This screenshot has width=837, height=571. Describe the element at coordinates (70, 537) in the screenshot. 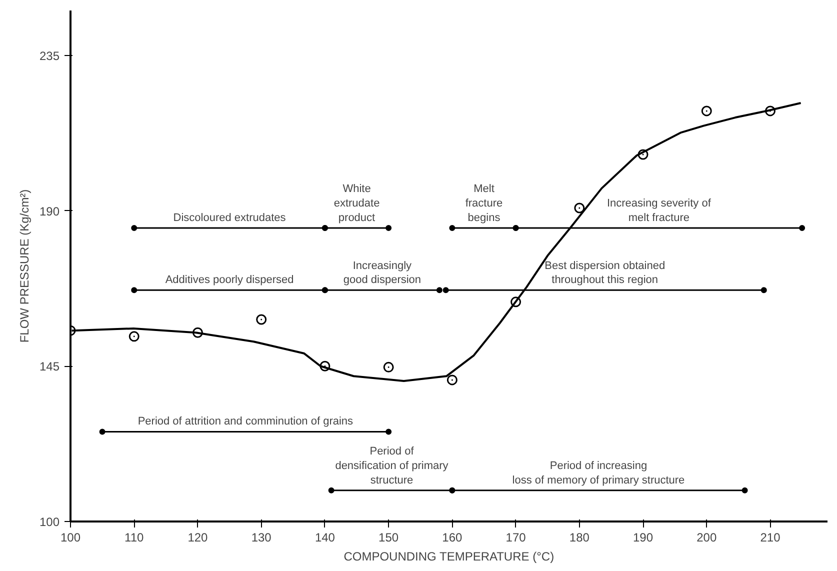

I see `x-tick-label: 100` at that location.